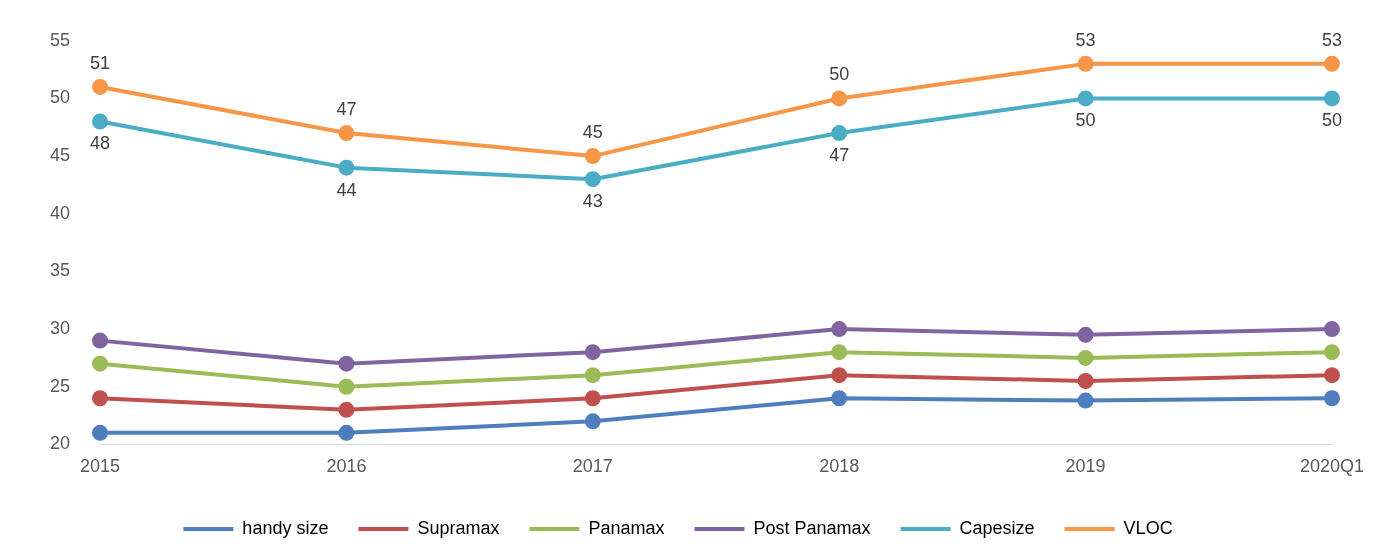  I want to click on y-tick-label: 55, so click(60, 39).